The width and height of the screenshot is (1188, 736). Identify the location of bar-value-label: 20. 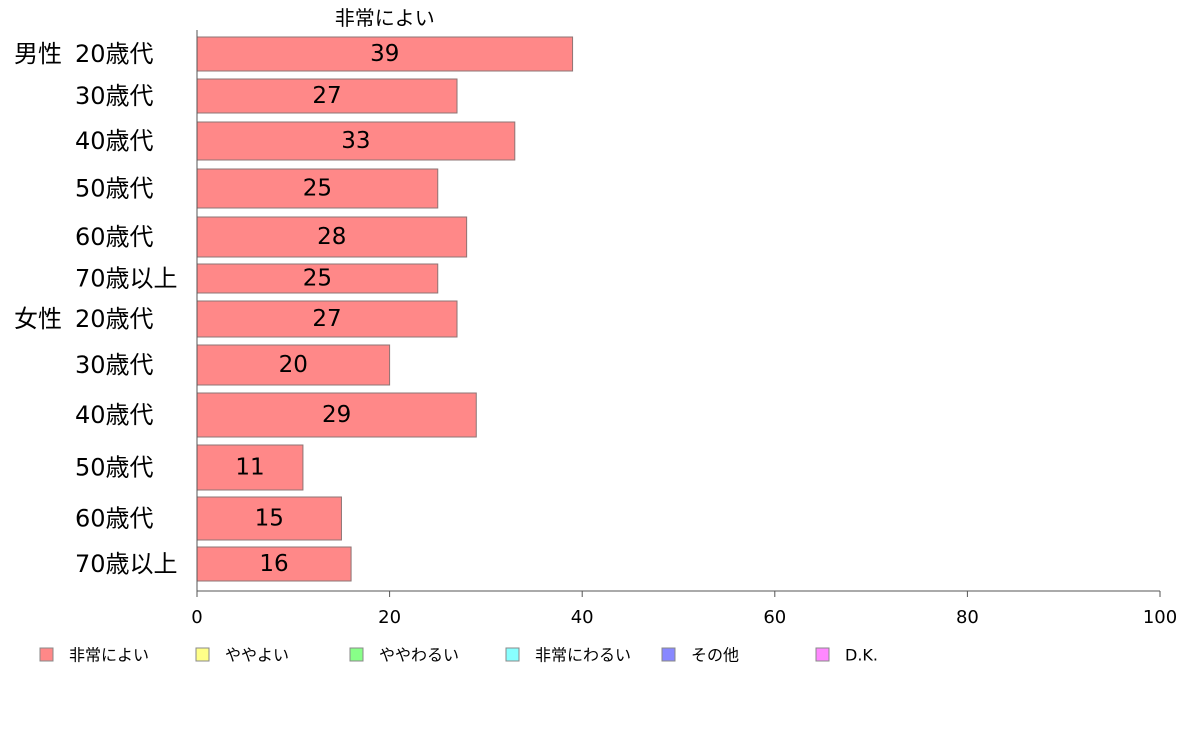
(293, 365).